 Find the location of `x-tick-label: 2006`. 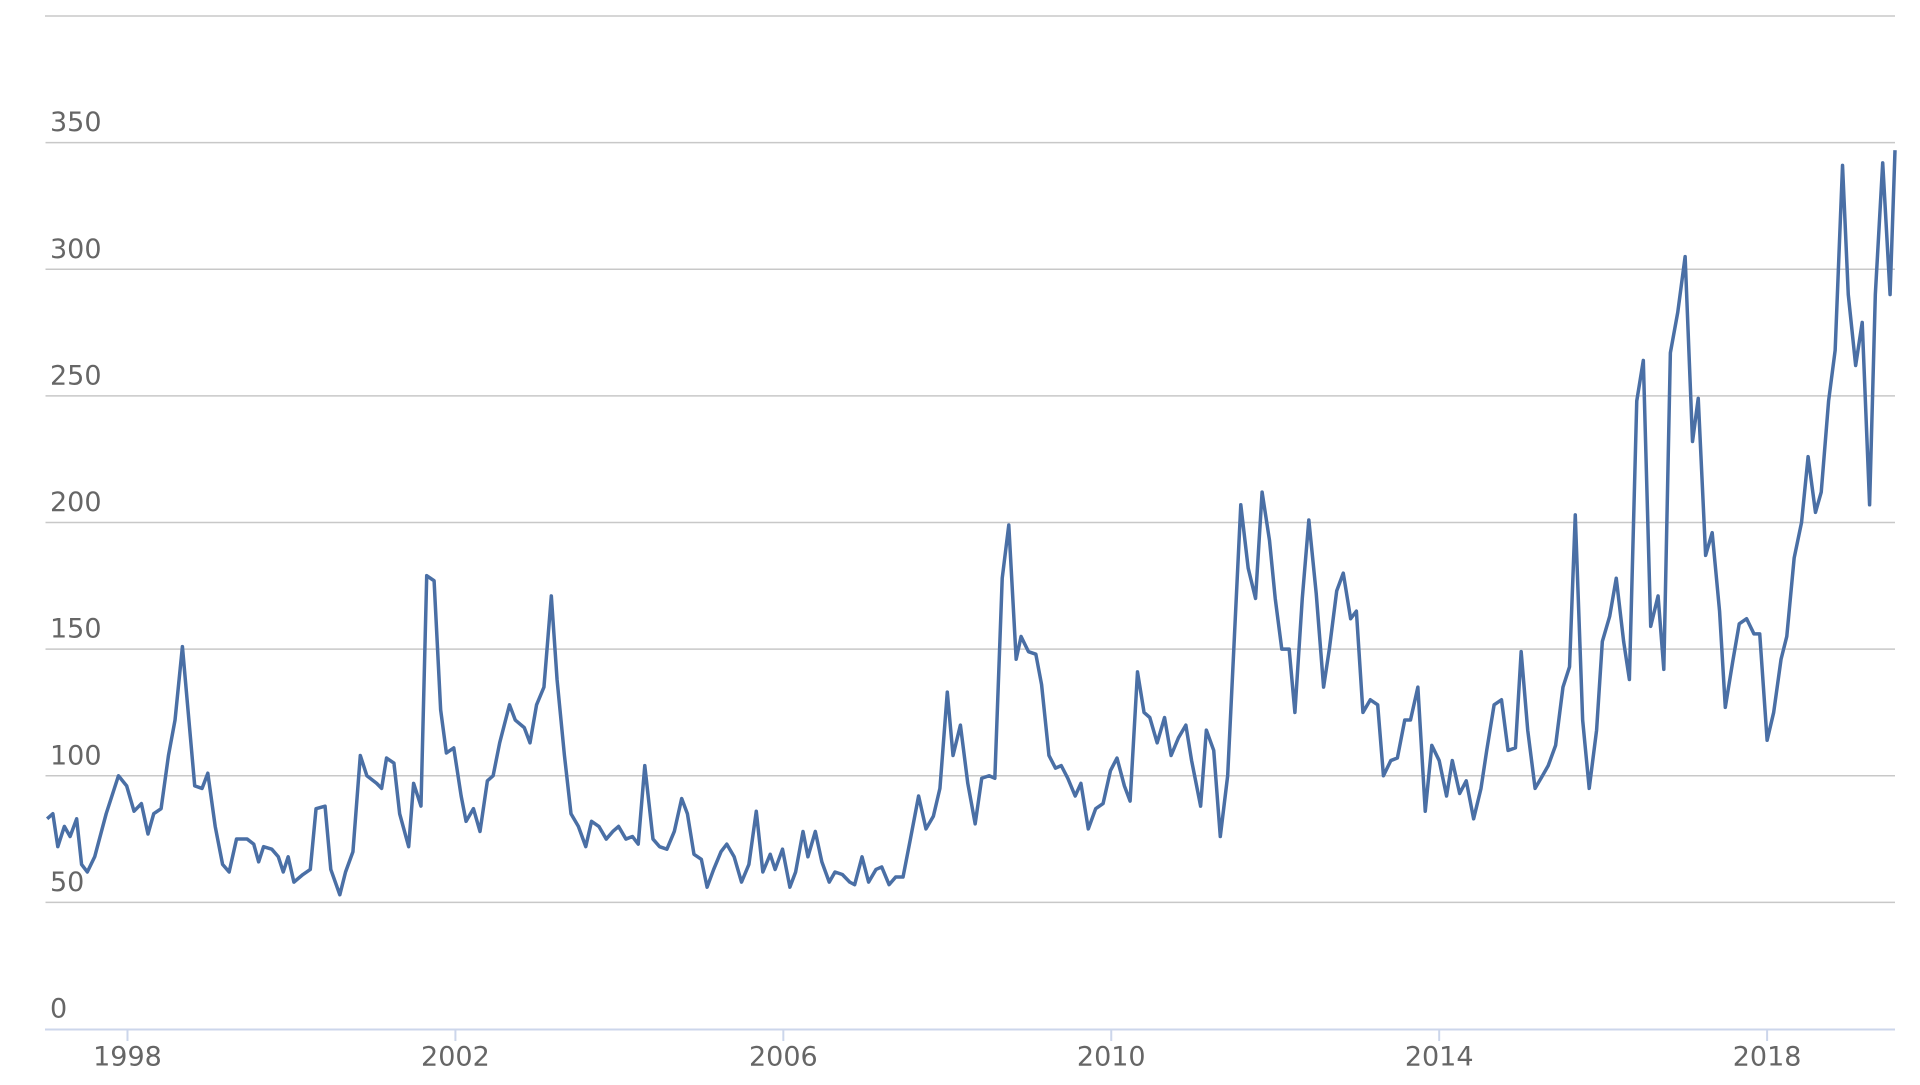

x-tick-label: 2006 is located at coordinates (783, 1057).